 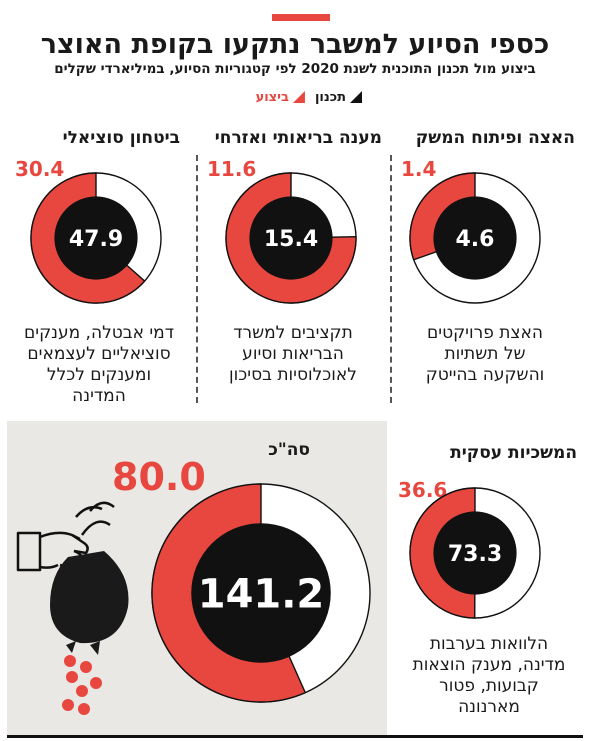 What do you see at coordinates (485, 375) in the screenshot?
I see `description-growth-line: והשקעה בהייטק` at bounding box center [485, 375].